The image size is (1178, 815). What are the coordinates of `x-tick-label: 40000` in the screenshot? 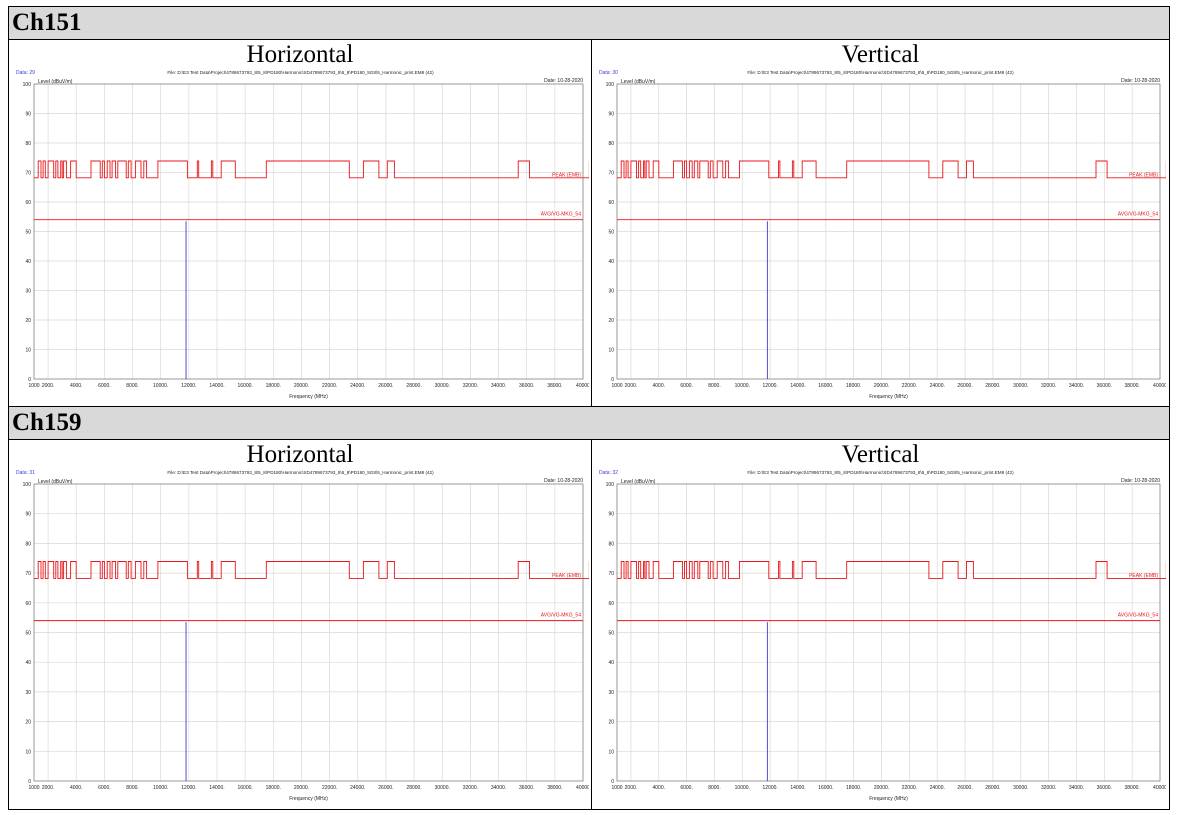 It's located at (582, 788).